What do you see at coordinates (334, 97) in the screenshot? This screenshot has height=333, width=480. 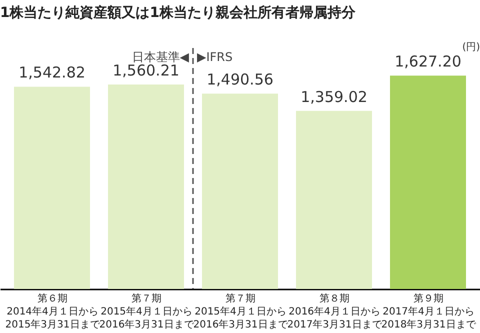 I see `data-label: 1,359.02` at bounding box center [334, 97].